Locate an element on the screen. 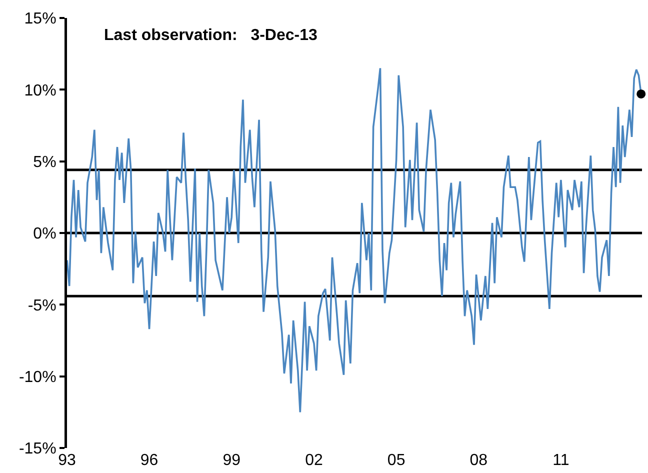 Image resolution: width=648 pixels, height=473 pixels. x-tick-label: 93 is located at coordinates (67, 460).